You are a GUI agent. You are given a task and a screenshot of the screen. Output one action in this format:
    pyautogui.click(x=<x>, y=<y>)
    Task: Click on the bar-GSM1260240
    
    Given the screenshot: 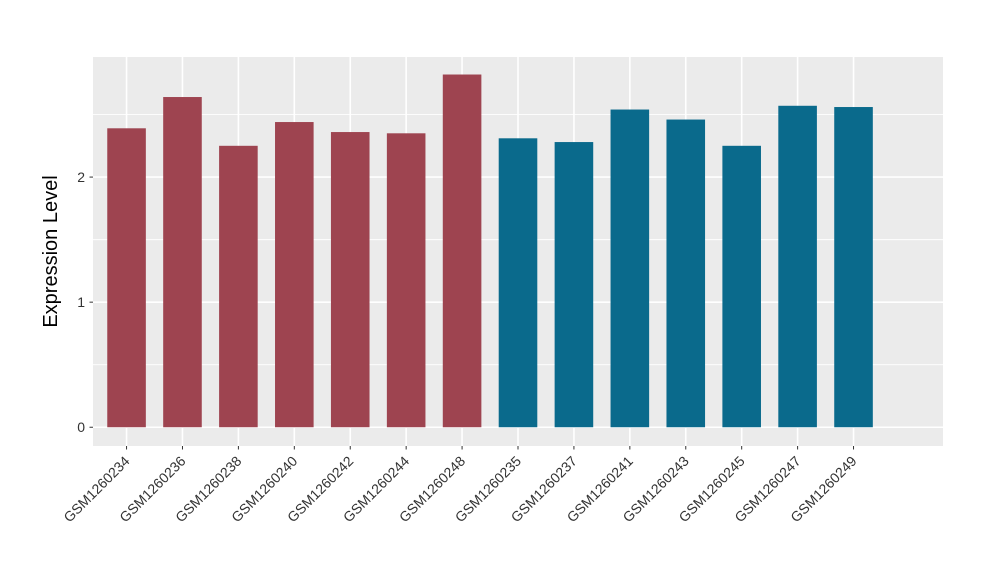 What is the action you would take?
    pyautogui.click(x=294, y=275)
    